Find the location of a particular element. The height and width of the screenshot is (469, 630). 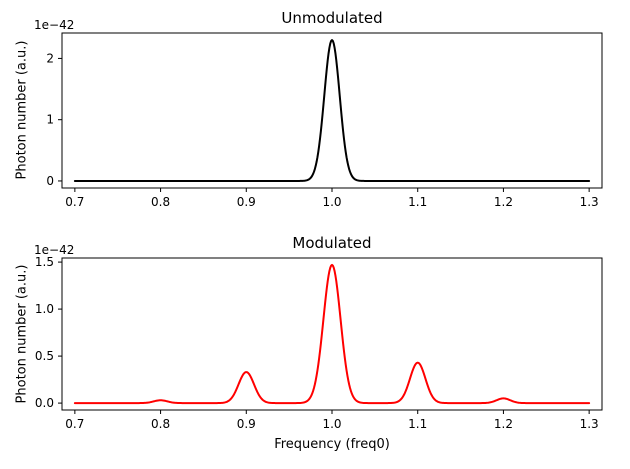

plot-title-unmodulated: Unmodulated is located at coordinates (332, 18).